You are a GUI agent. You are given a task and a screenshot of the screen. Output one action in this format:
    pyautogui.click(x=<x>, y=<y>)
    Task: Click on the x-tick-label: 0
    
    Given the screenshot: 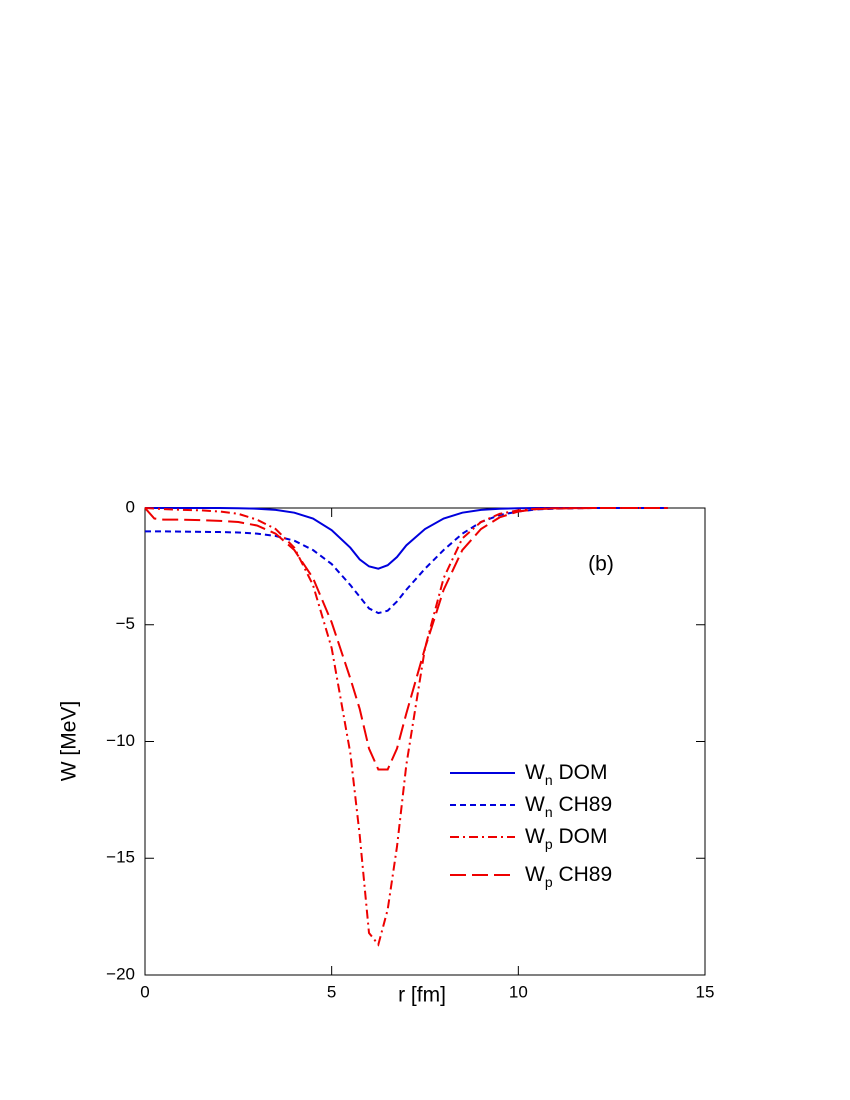 What is the action you would take?
    pyautogui.click(x=144, y=991)
    